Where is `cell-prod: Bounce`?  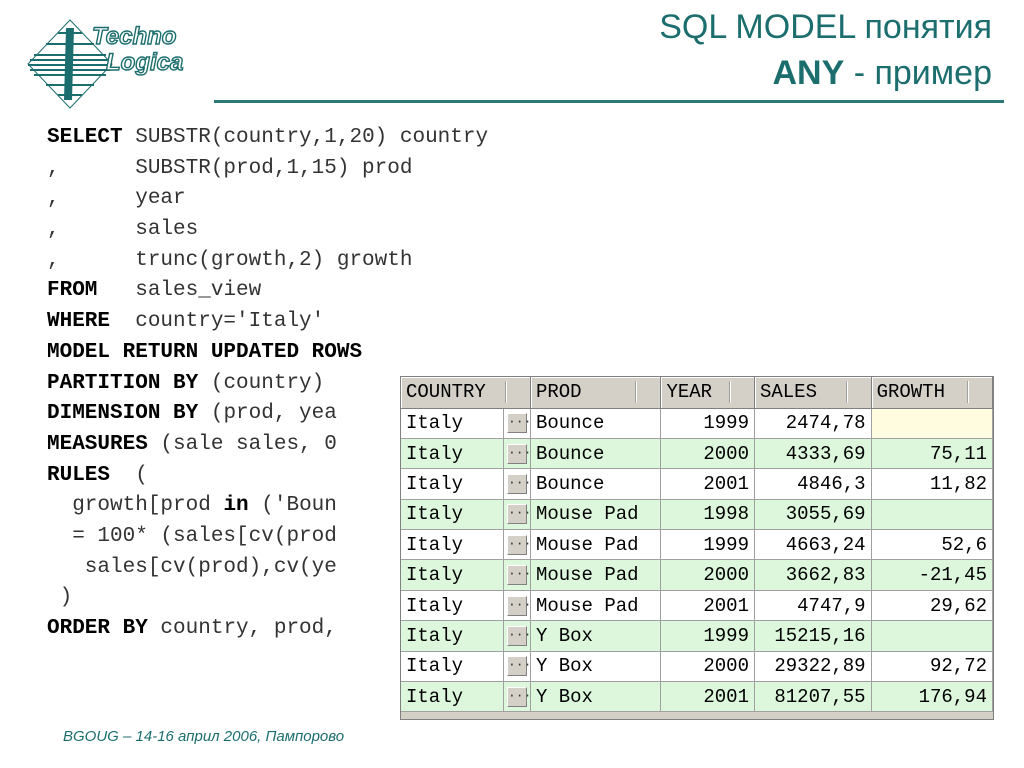
cell-prod: Bounce is located at coordinates (596, 423).